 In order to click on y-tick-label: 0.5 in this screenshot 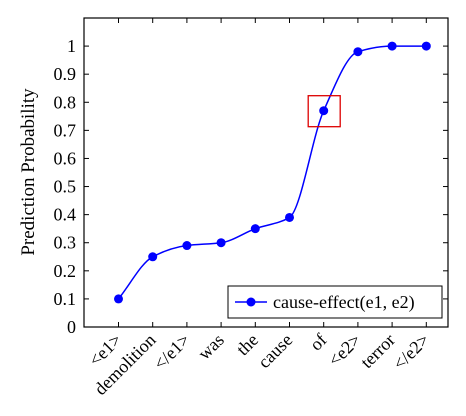, I will do `click(65, 187)`.